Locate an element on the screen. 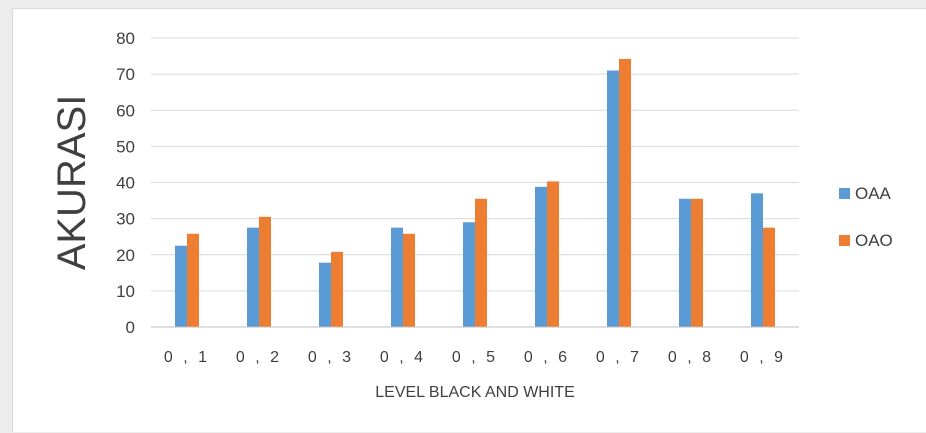  y-tick-label: 30 is located at coordinates (125, 219).